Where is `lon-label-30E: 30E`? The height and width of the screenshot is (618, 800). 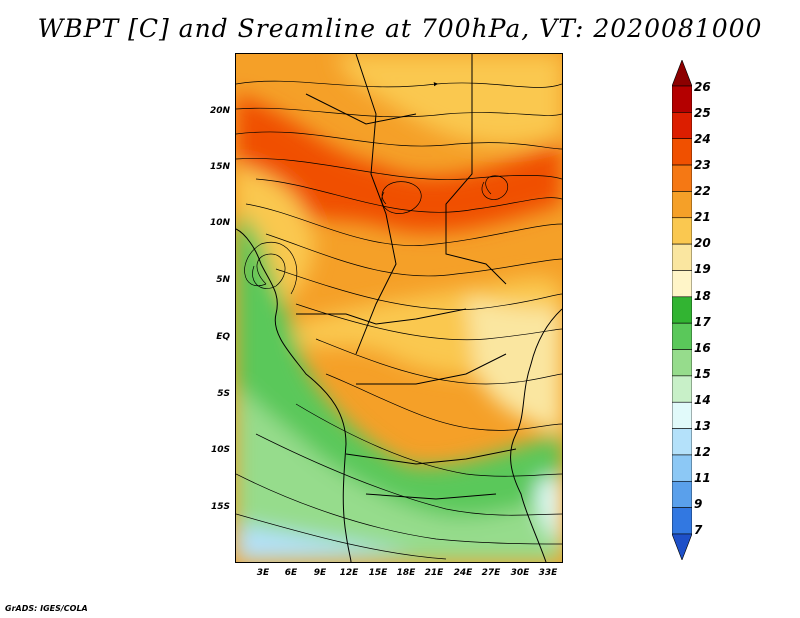
lon-label-30E: 30E is located at coordinates (520, 573).